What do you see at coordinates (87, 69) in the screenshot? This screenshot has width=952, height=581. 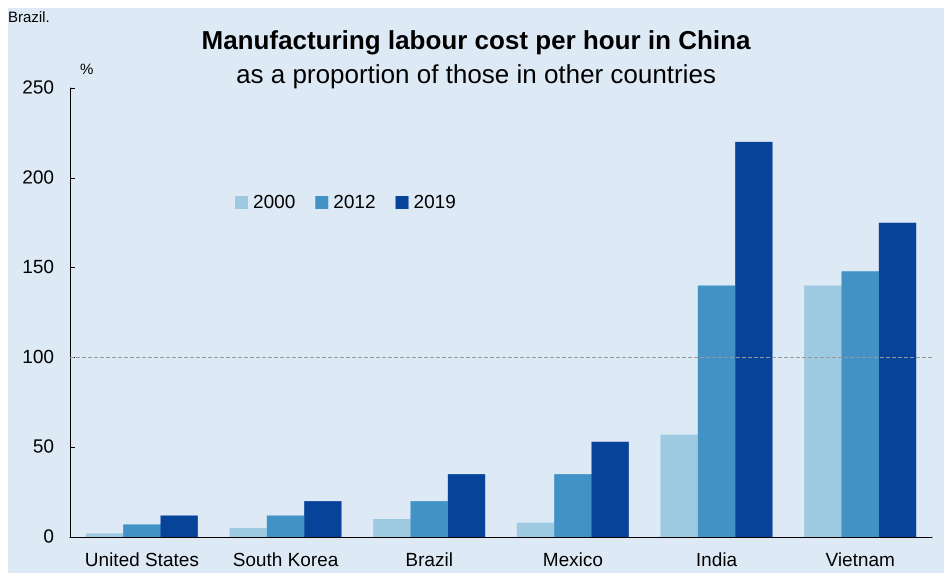 I see `y-axis-title: %` at bounding box center [87, 69].